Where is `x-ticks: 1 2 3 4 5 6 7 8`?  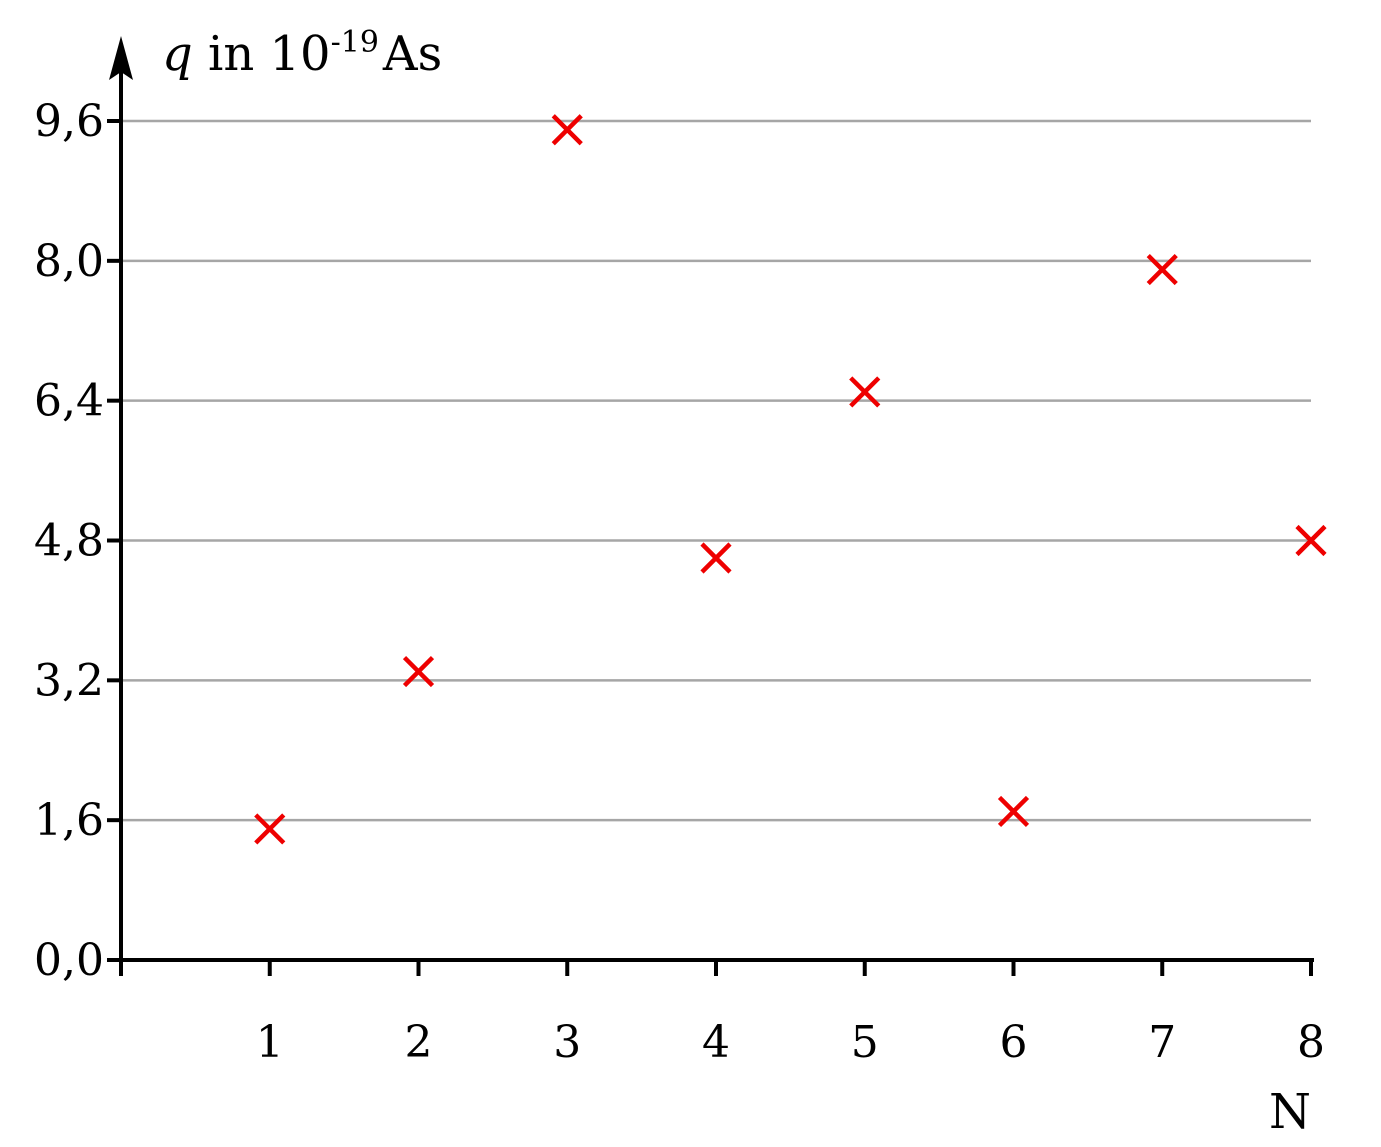 x-ticks: 1 2 3 4 5 6 7 8 is located at coordinates (722, 1014).